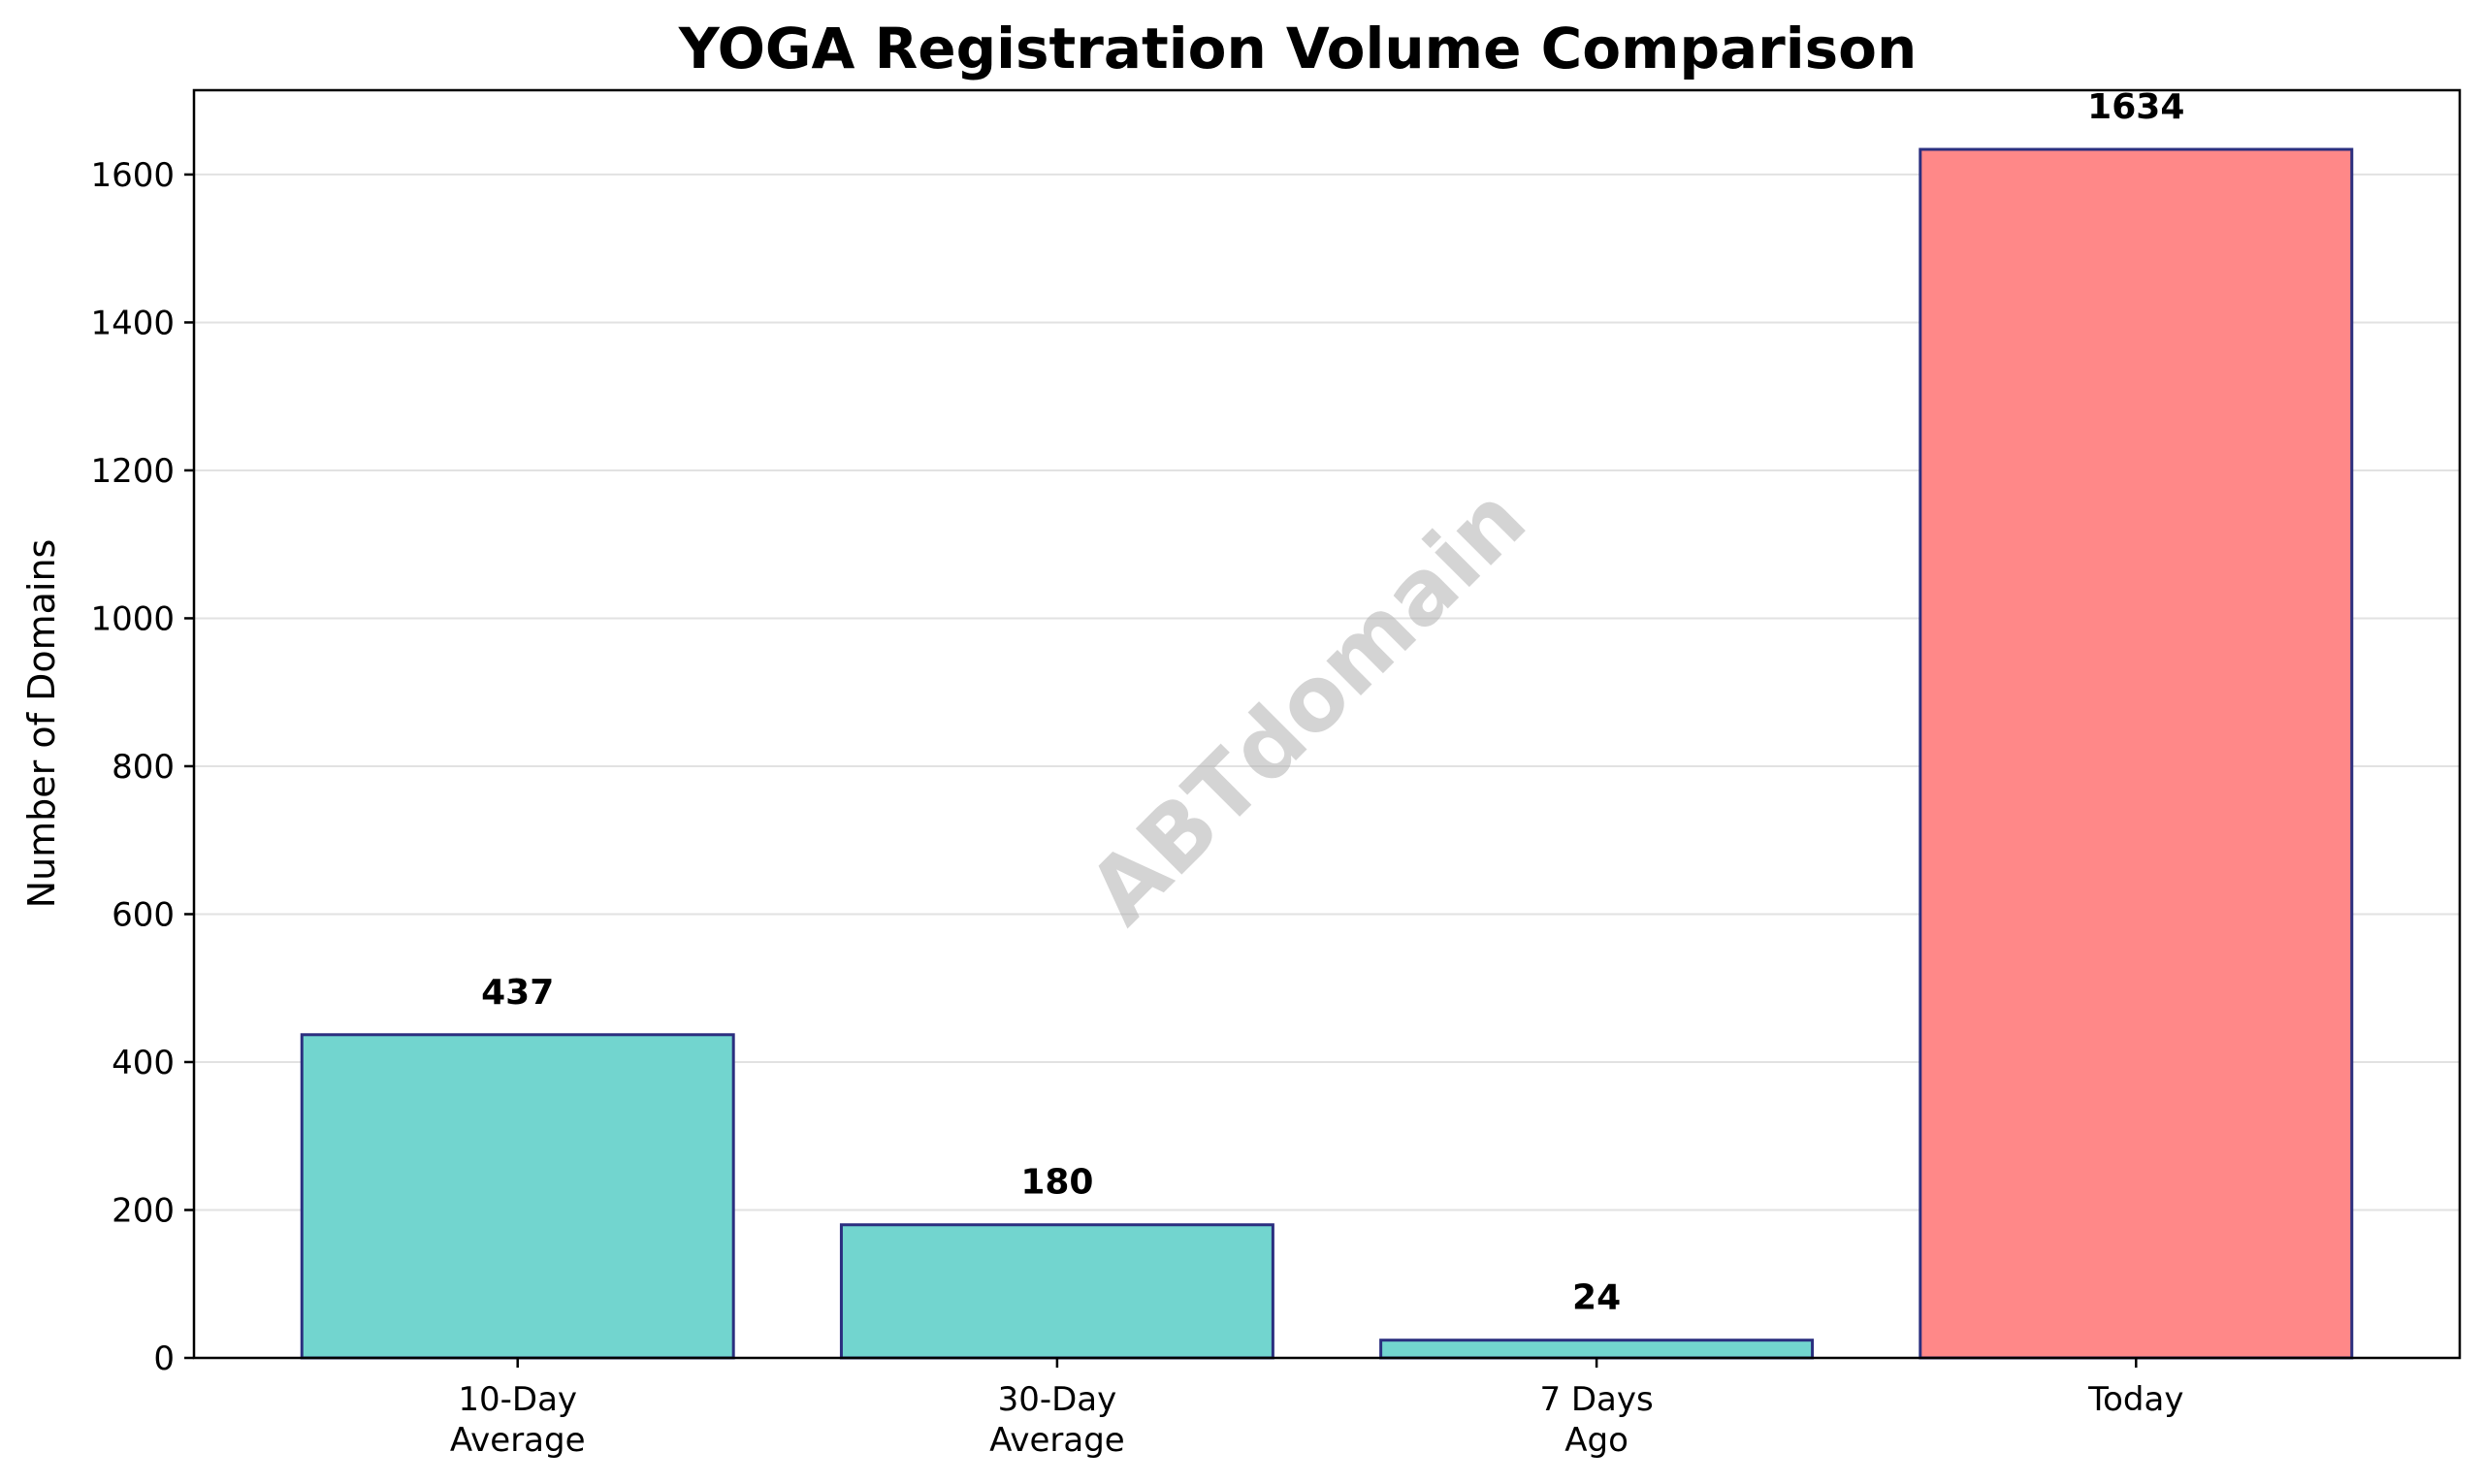  Describe the element at coordinates (1057, 1420) in the screenshot. I see `x-tick-label: 30-Day Average` at that location.